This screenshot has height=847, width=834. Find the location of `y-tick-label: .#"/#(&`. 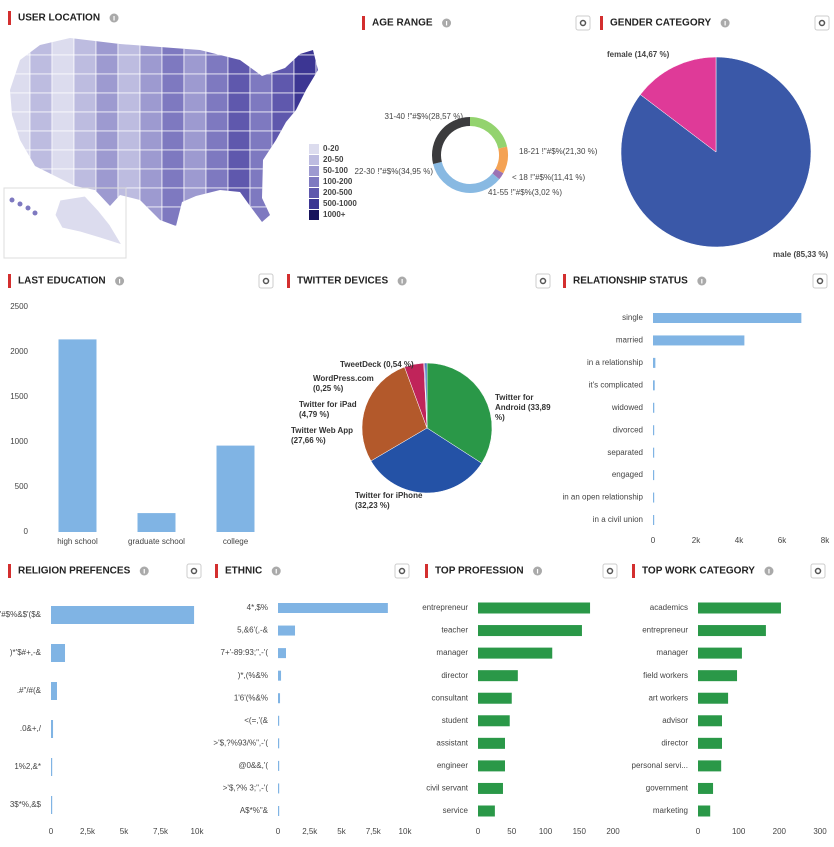

y-tick-label: .#"/#(& is located at coordinates (29, 690).